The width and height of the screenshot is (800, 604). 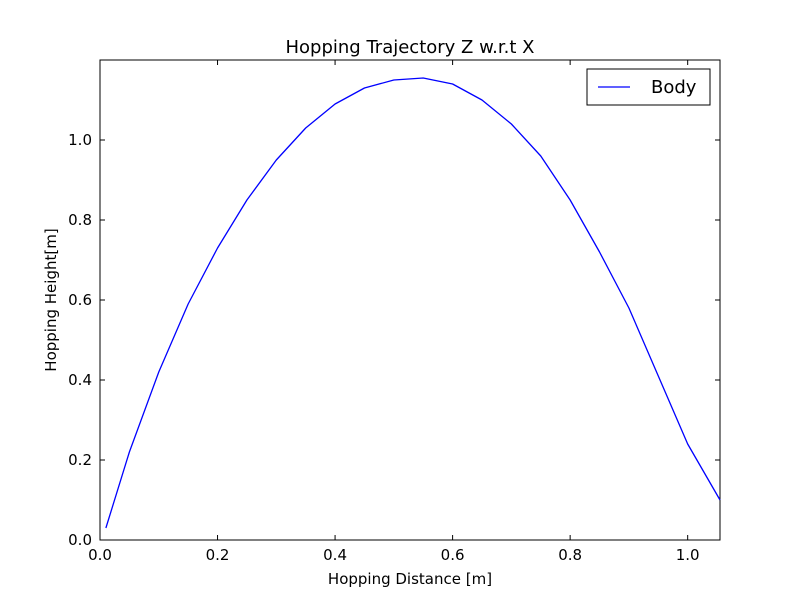 I want to click on x-tick-label: 0.2, so click(x=218, y=555).